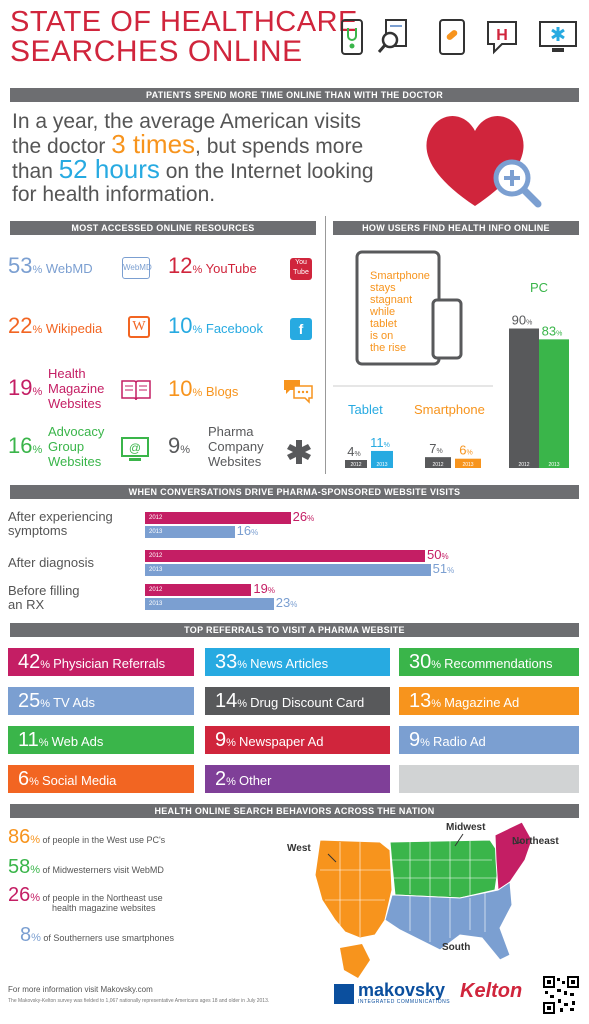 This screenshot has height=1024, width=589. Describe the element at coordinates (163, 228) in the screenshot. I see `section-title-resources: MOST ACCESSED ONLINE RESOURCES` at that location.